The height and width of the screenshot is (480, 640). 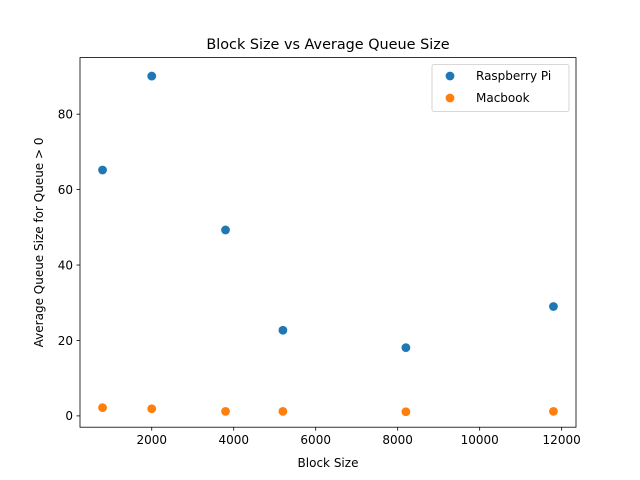 What do you see at coordinates (151, 440) in the screenshot?
I see `x-tick-label: 2000` at bounding box center [151, 440].